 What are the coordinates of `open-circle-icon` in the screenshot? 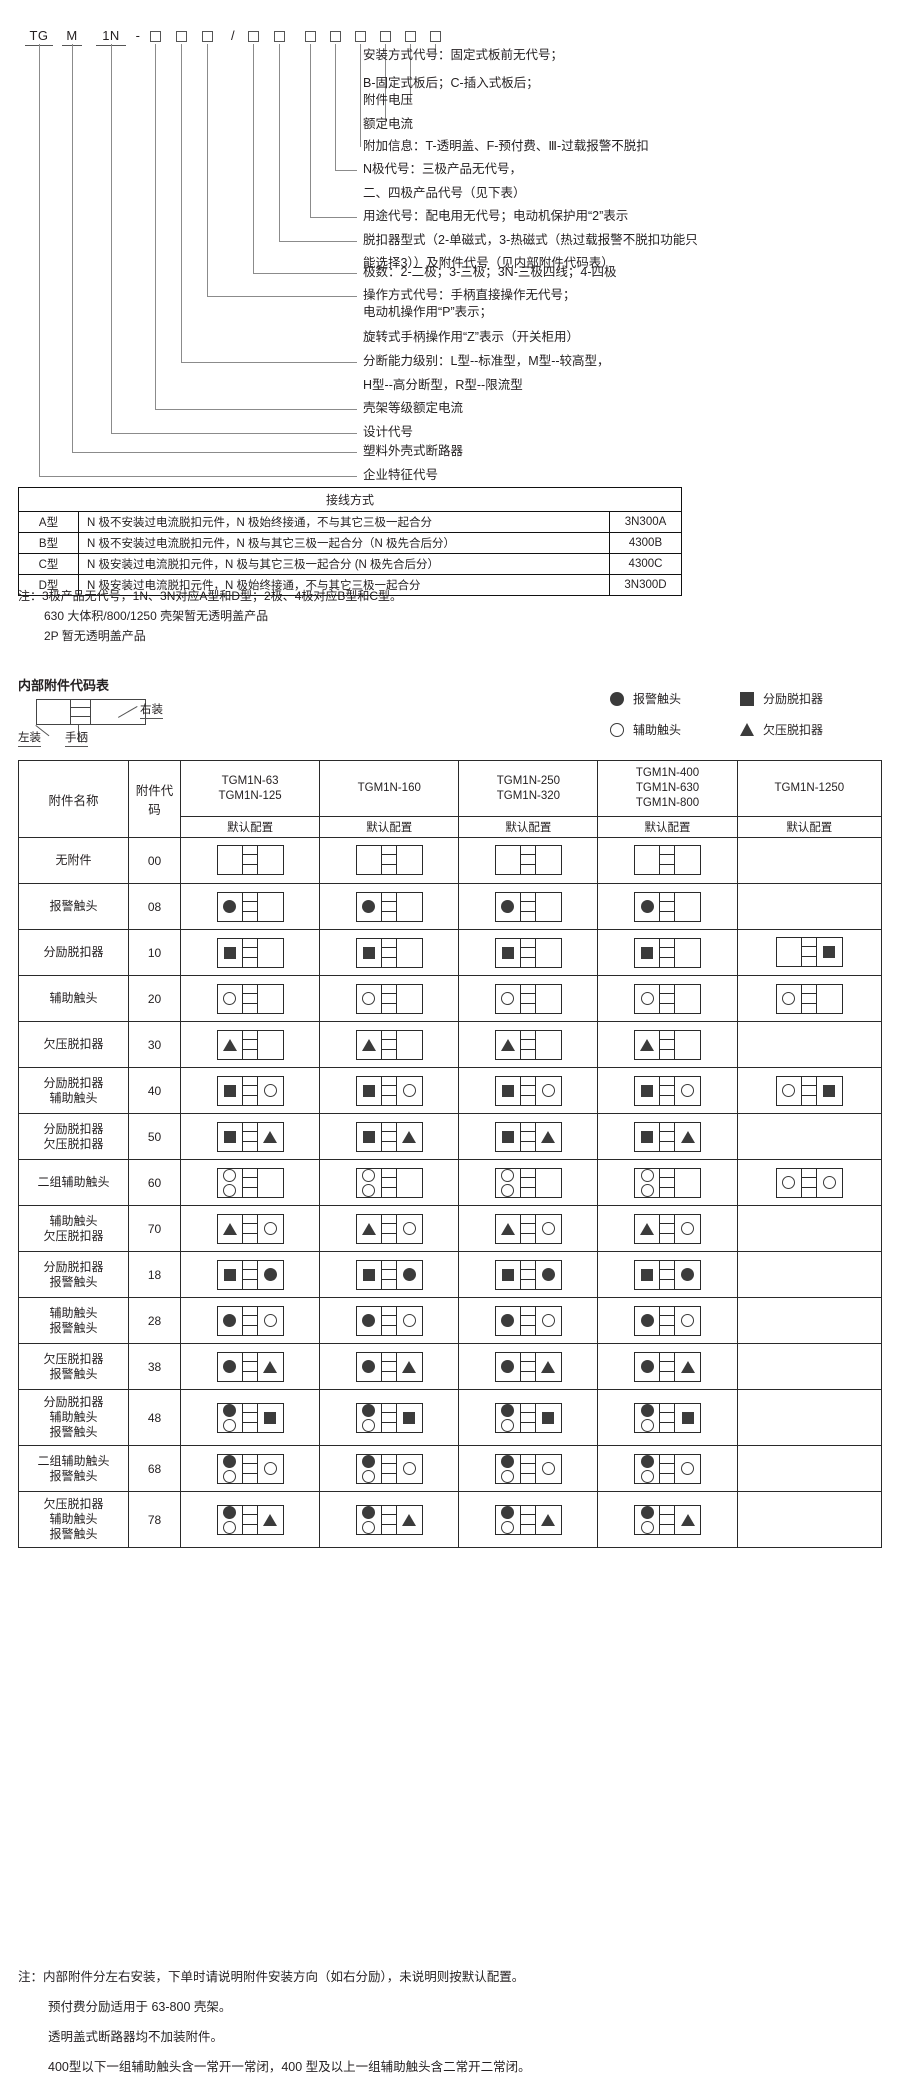 It's located at (617, 729).